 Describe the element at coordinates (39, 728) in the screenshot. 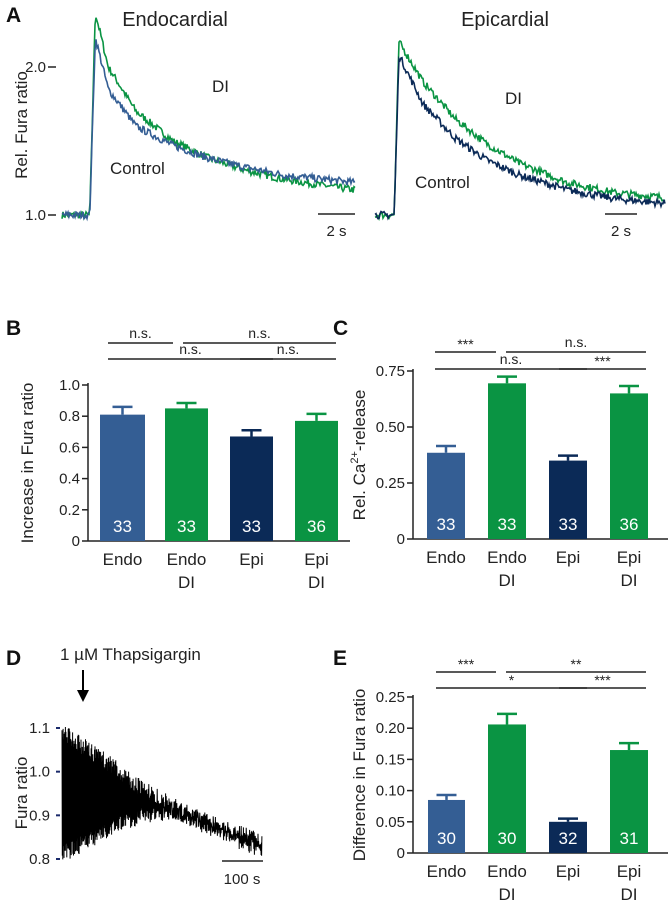

I see `y-tick-label: 1.1` at that location.